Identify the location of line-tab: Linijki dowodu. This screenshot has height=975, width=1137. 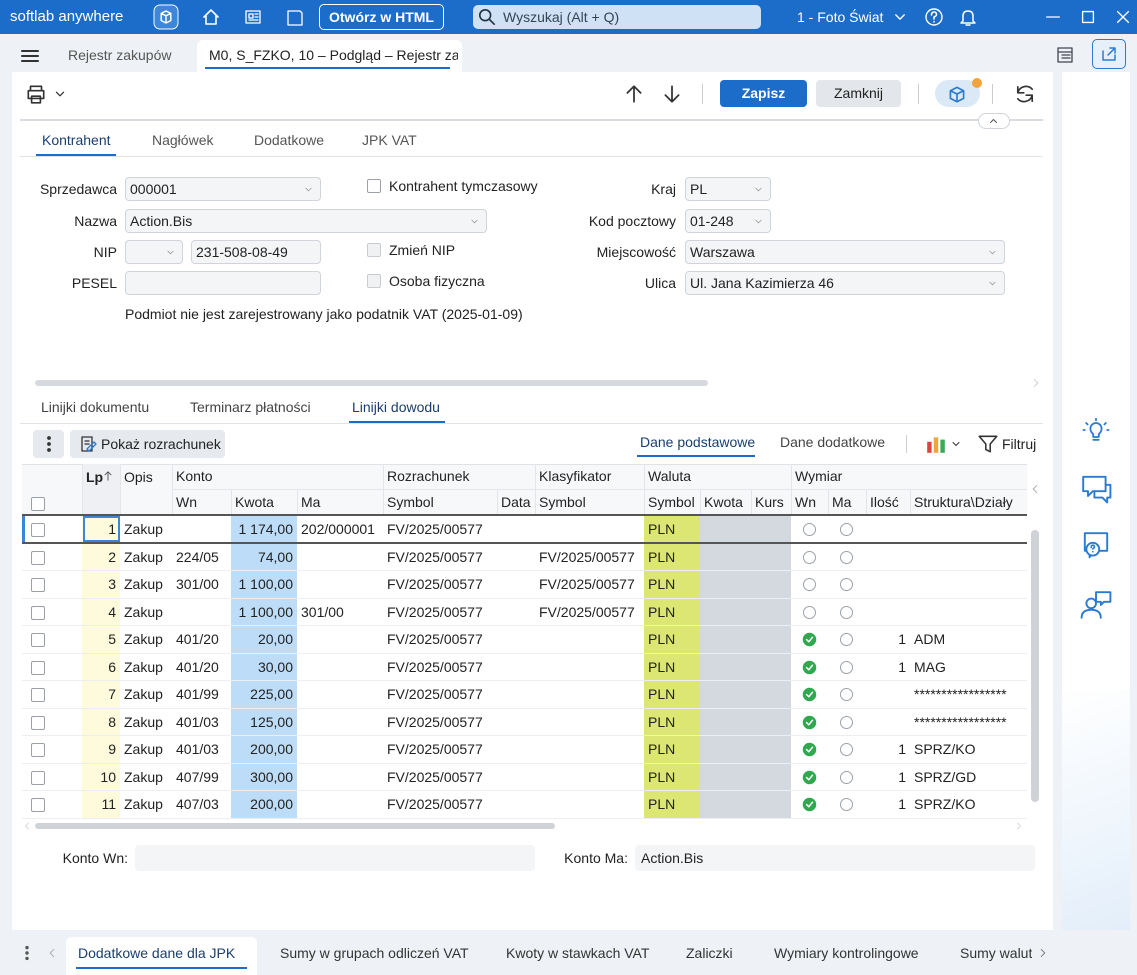
(396, 407).